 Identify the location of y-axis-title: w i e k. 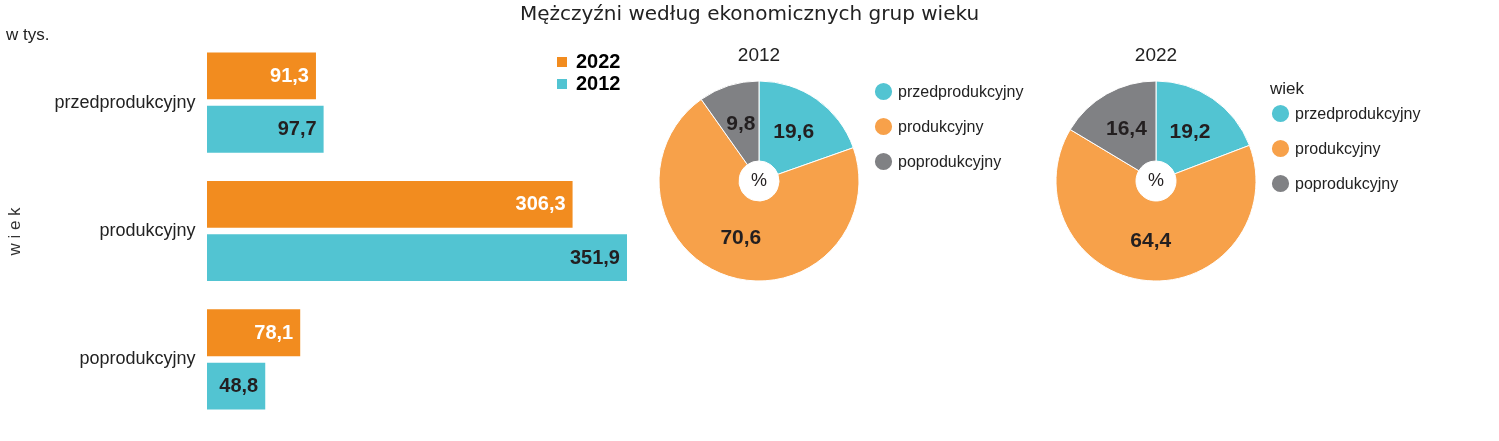
(15, 231).